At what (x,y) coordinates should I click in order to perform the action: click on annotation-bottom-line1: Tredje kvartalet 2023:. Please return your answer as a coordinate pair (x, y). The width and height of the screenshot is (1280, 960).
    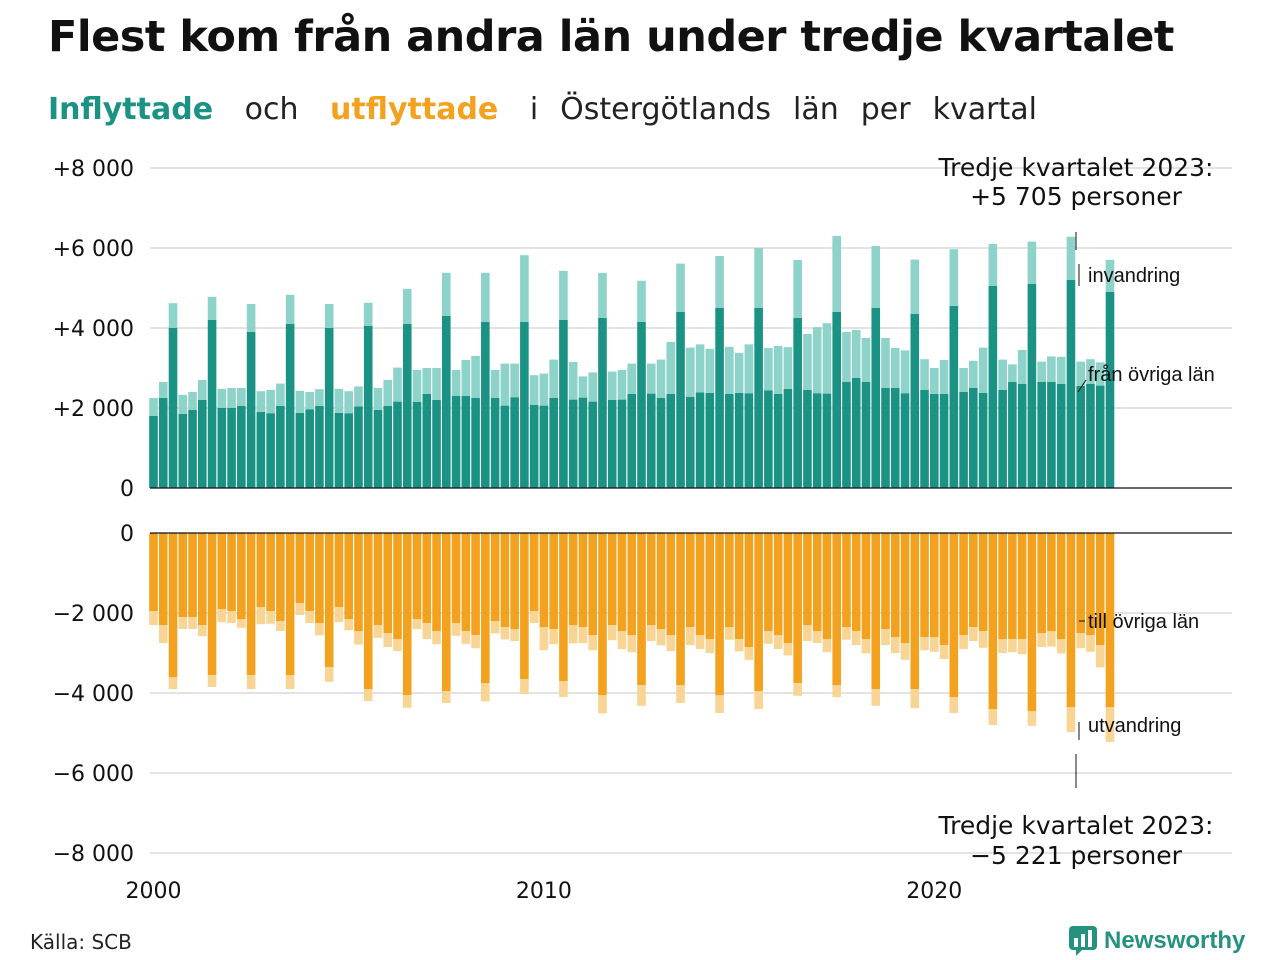
    Looking at the image, I should click on (1076, 825).